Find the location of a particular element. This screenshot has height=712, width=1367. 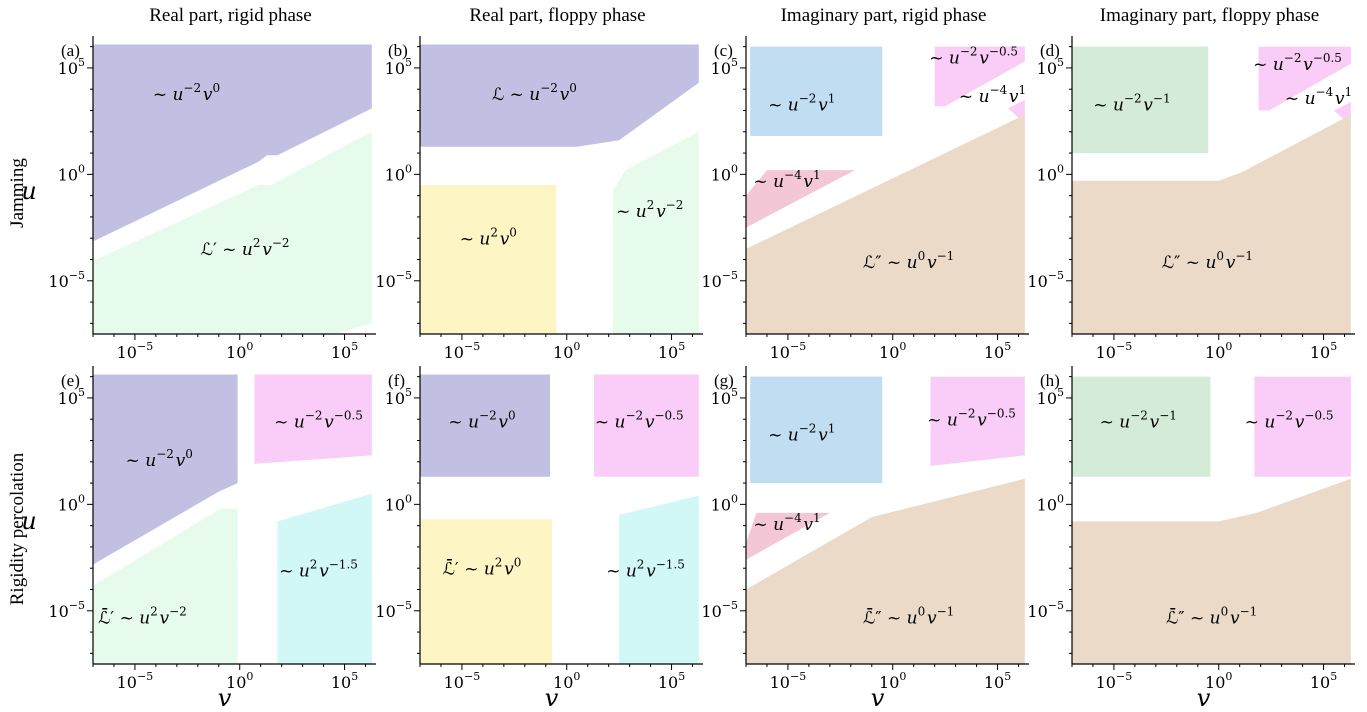

column-title-4: Imaginary part, floppy phase is located at coordinates (1209, 15).